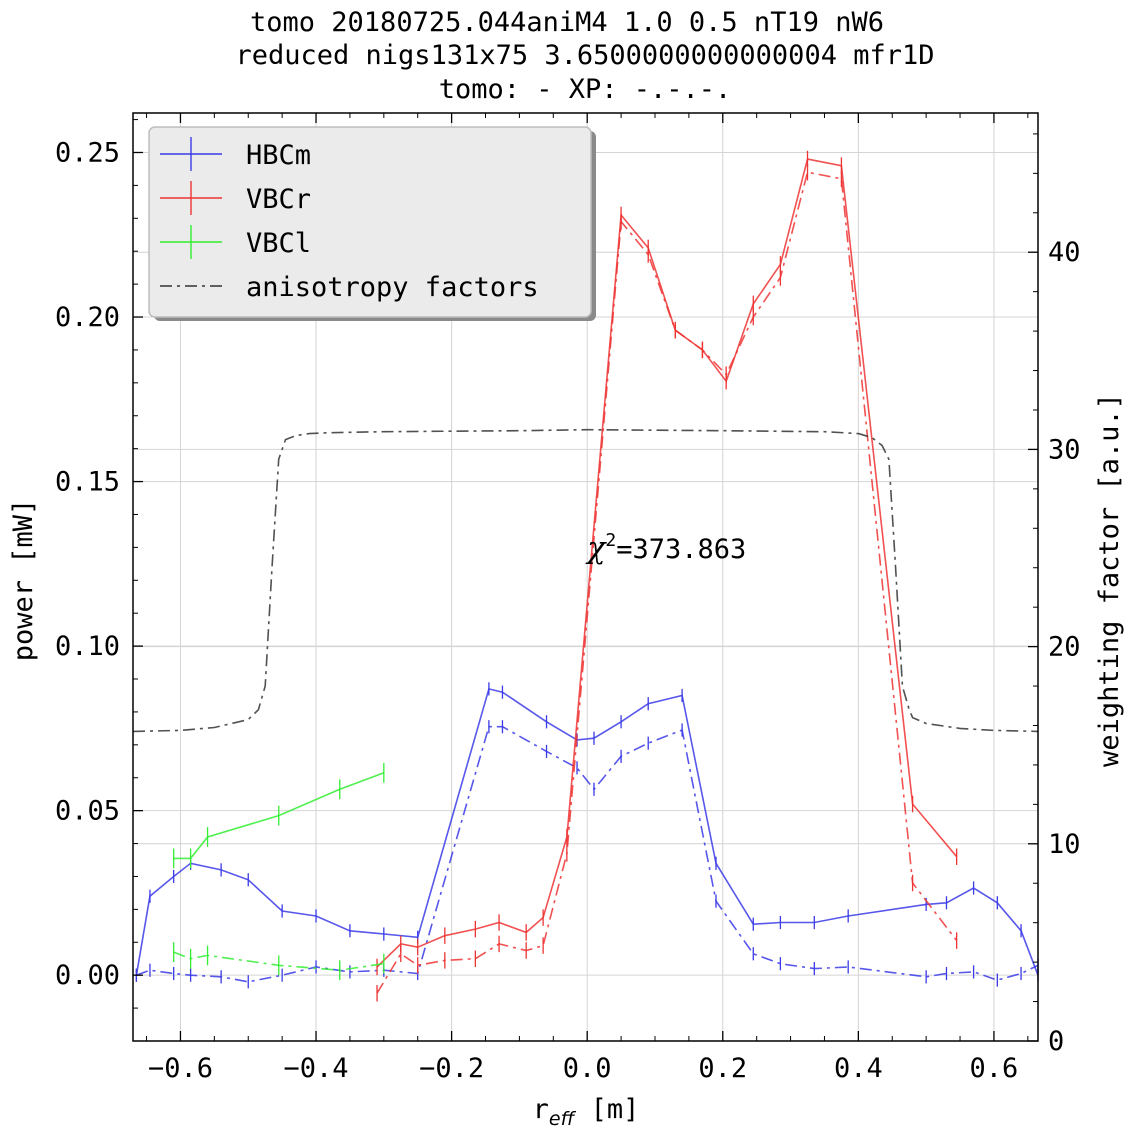 The image size is (1133, 1133). I want to click on chi-symbol: χ, so click(596, 548).